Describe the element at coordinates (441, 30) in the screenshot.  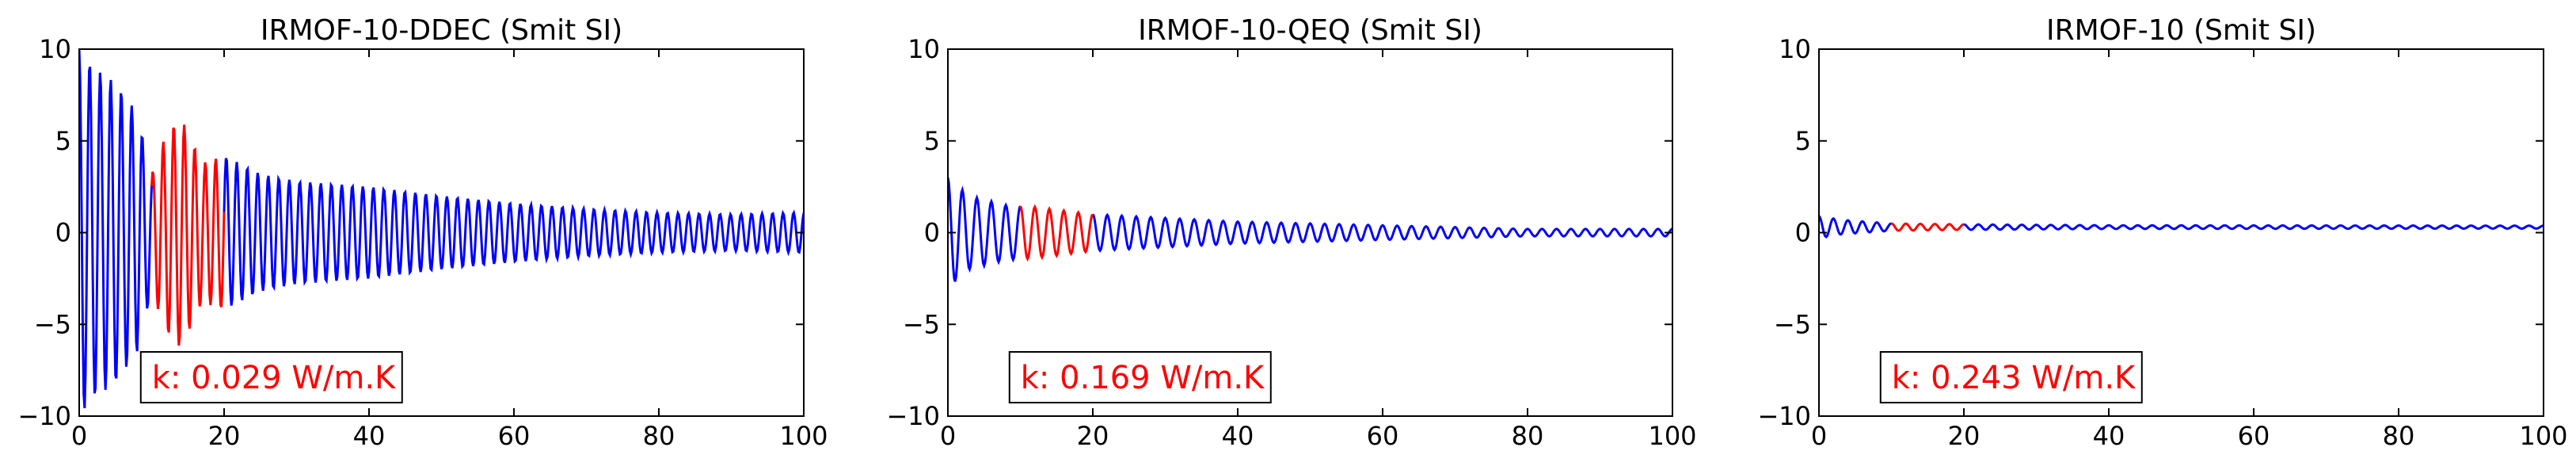
I see `chart-title: IRMOF-10-DDEC (Smit SI)` at that location.